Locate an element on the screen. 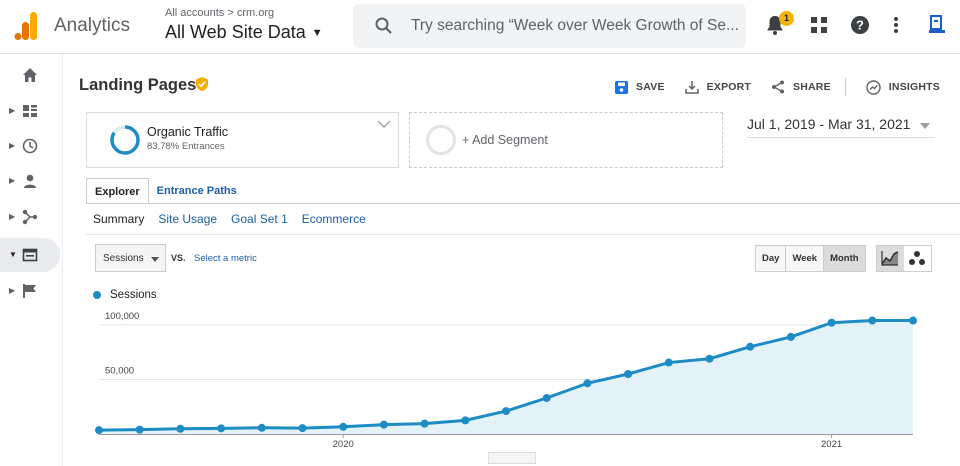  acquisition-icon is located at coordinates (30, 217).